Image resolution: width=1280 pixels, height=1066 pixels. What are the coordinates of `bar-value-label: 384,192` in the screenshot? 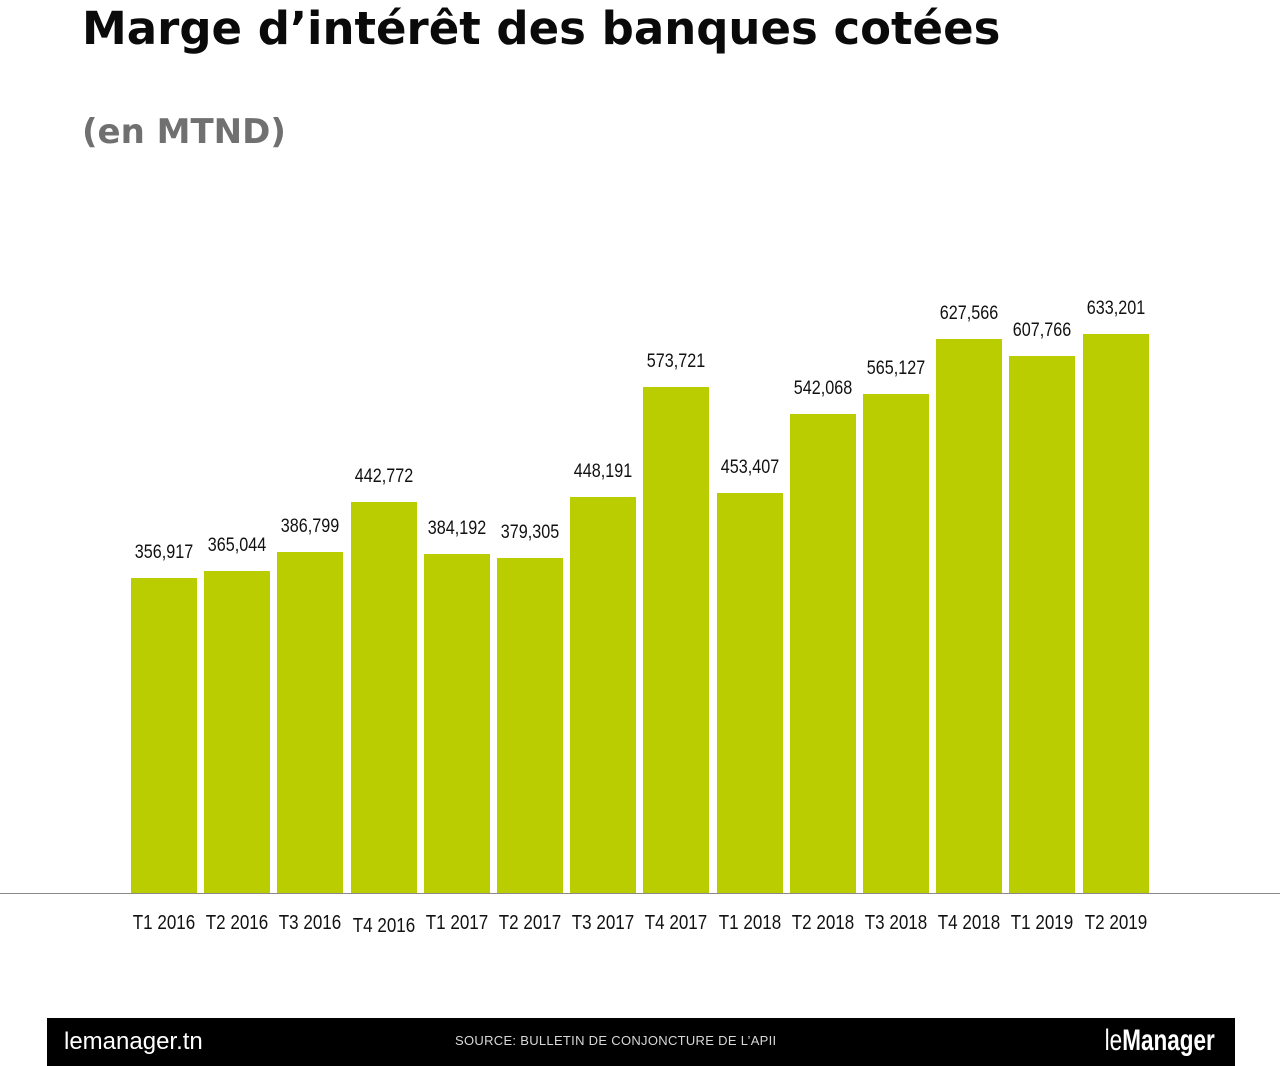 It's located at (456, 528).